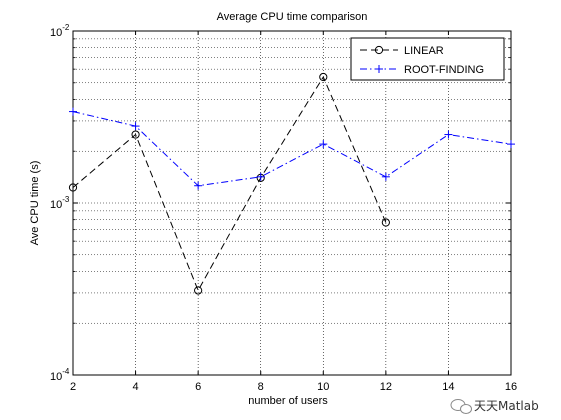 The width and height of the screenshot is (561, 420). I want to click on x-tick-label: 16, so click(511, 387).